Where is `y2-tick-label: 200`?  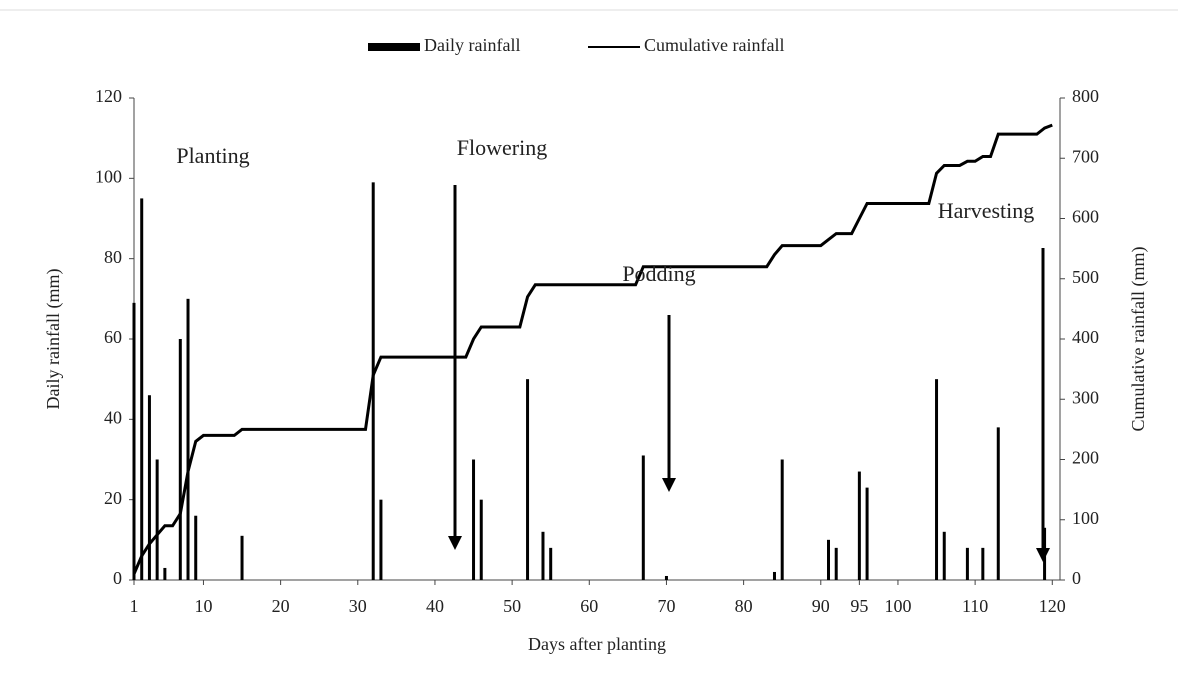
y2-tick-label: 200 is located at coordinates (1085, 458).